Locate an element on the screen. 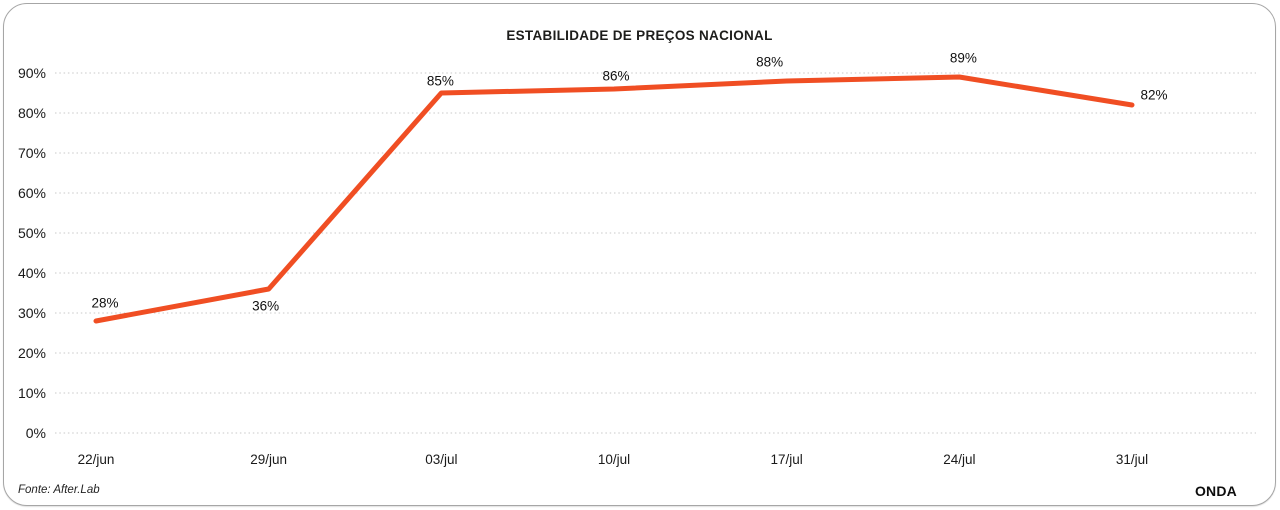  y-tick-label: 20% is located at coordinates (31, 353).